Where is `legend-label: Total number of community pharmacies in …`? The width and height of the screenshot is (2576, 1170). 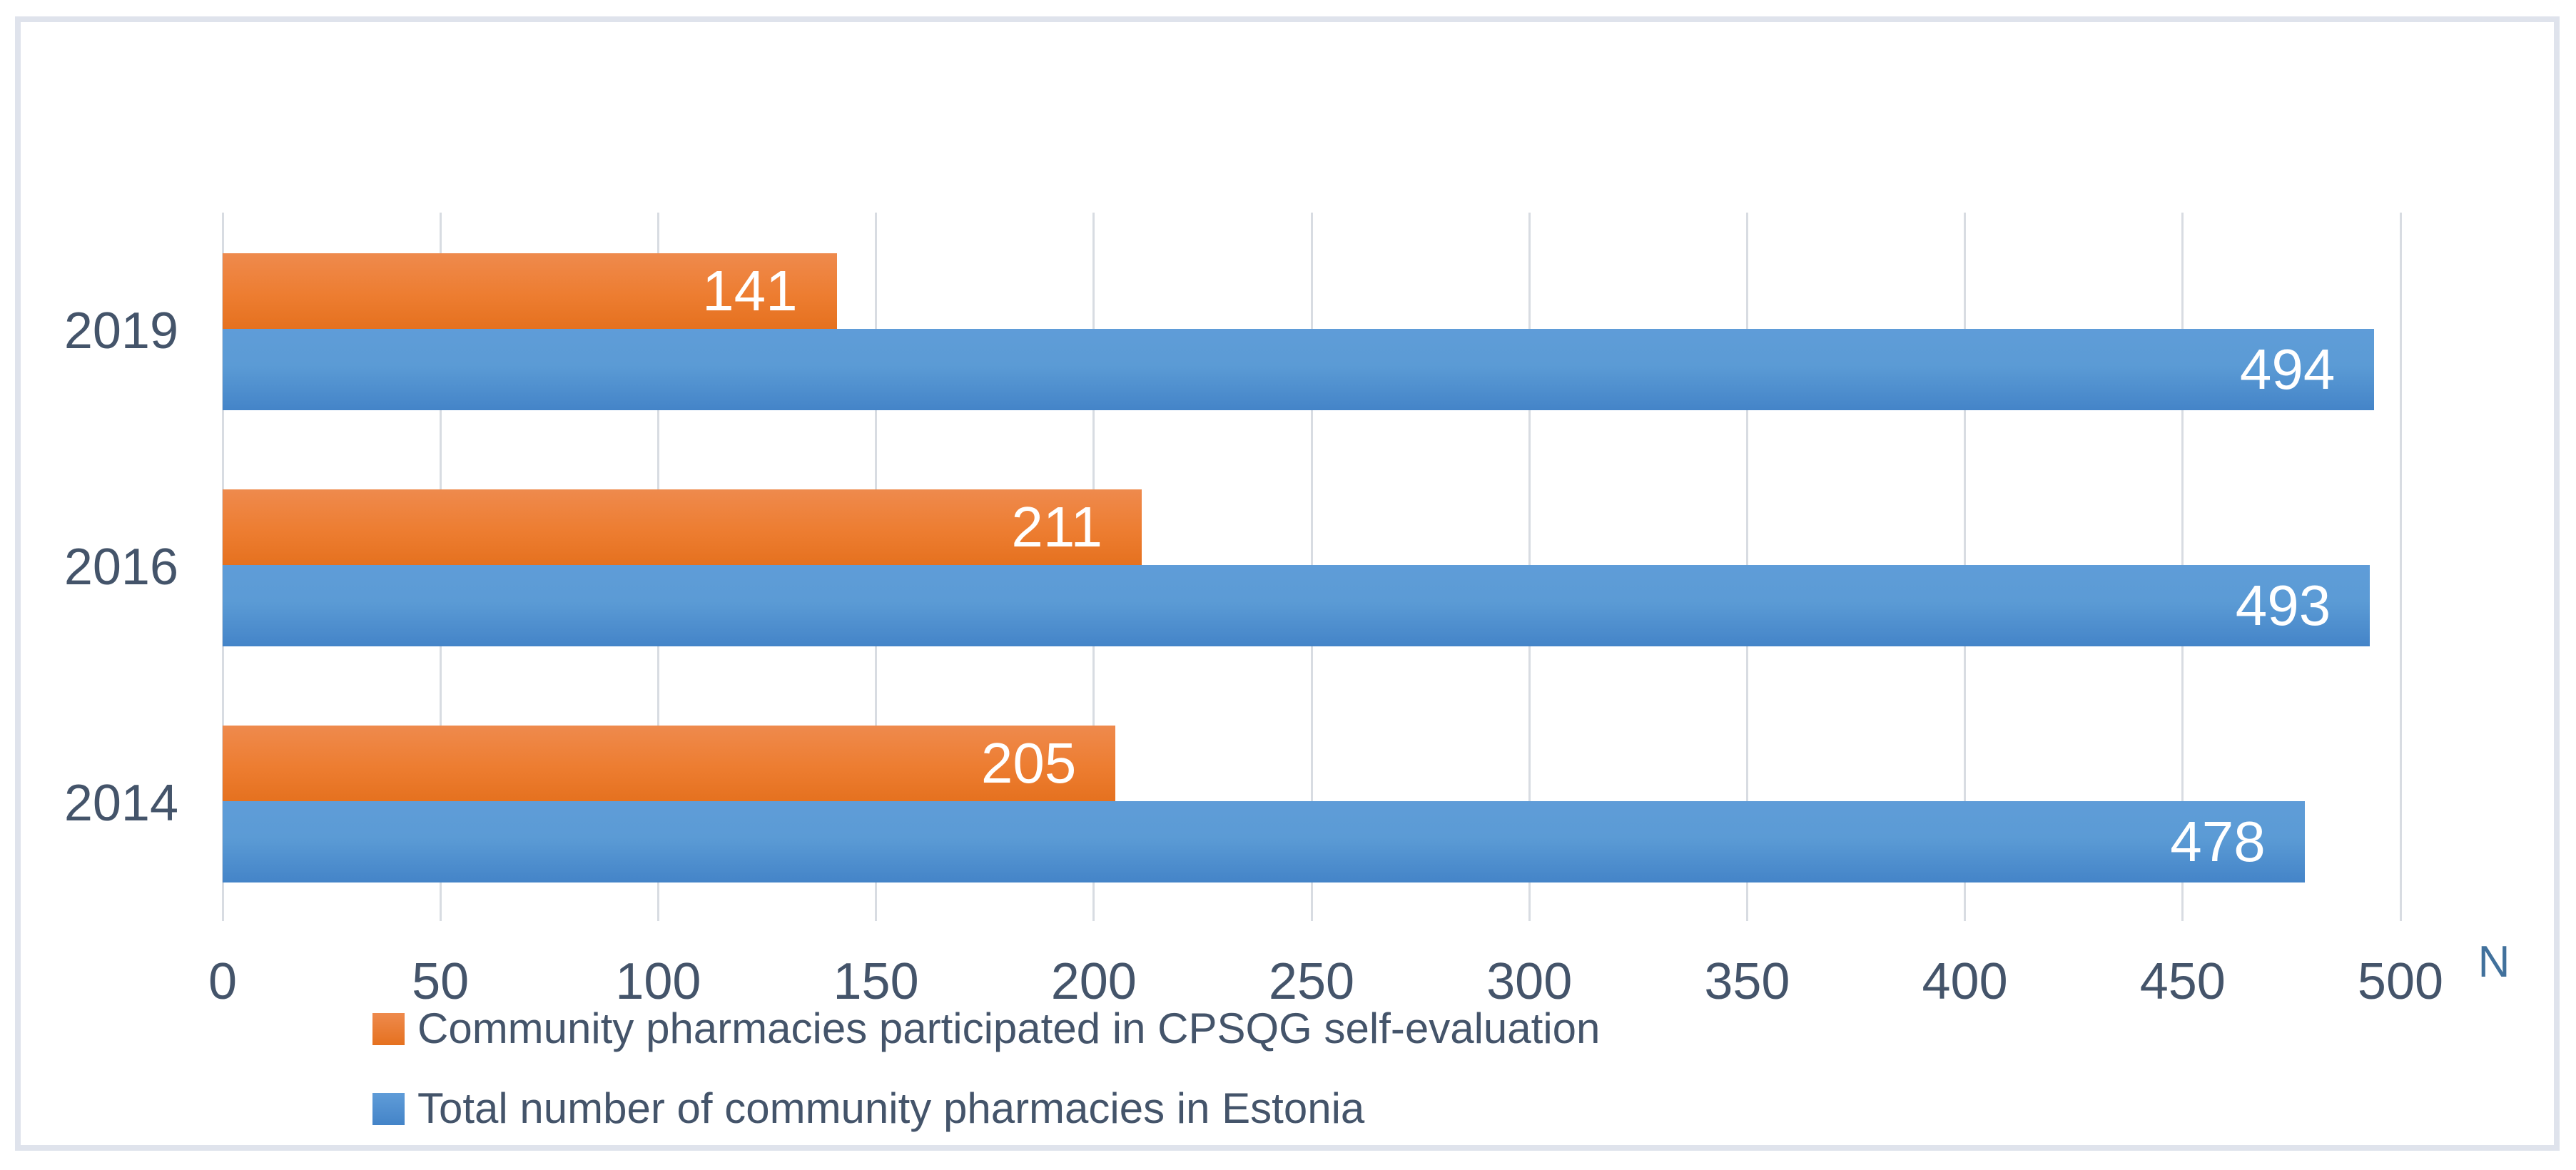
legend-label: Total number of community pharmacies in … is located at coordinates (891, 1108).